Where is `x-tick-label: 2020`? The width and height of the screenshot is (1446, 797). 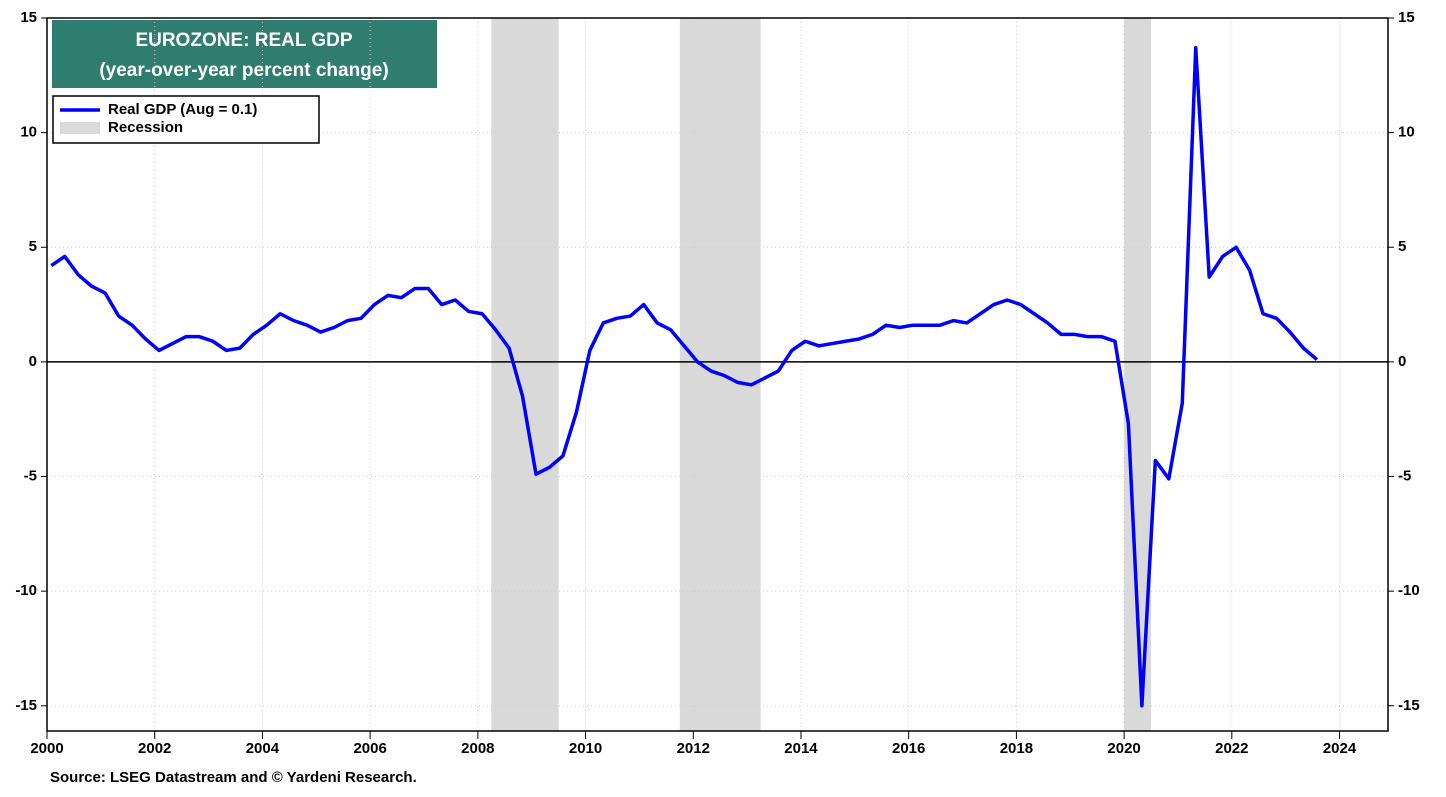
x-tick-label: 2020 is located at coordinates (1123, 748).